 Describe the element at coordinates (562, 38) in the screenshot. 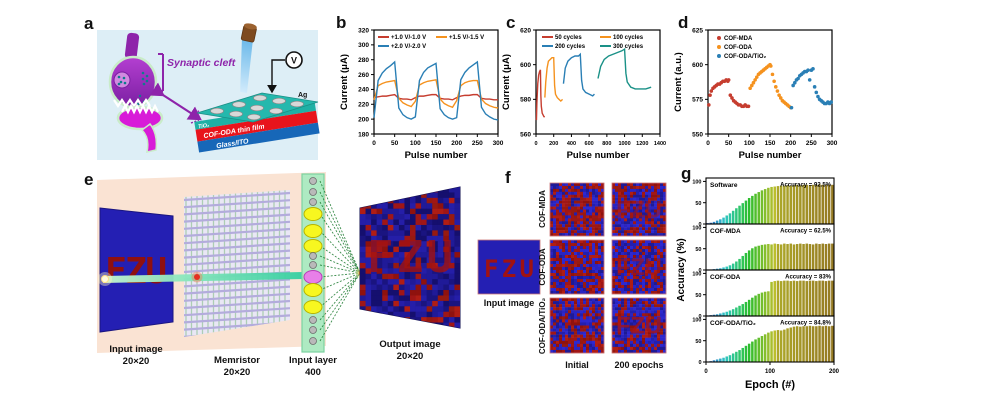

I see `legend-item-0: 50 cycles` at that location.